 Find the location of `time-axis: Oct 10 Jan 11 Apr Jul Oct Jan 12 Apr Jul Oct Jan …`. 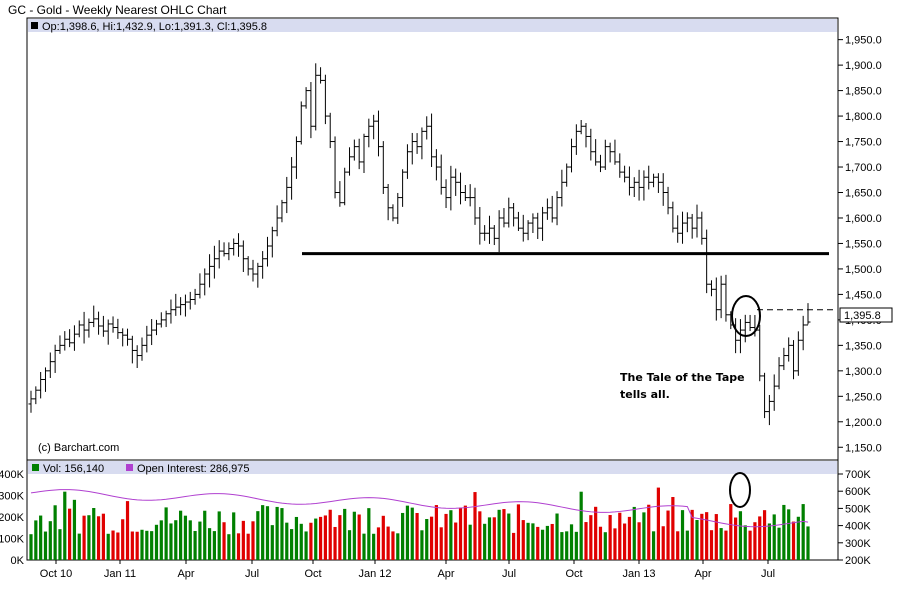

time-axis: Oct 10 Jan 11 Apr Jul Oct Jan 12 Apr Jul Oct Jan … is located at coordinates (407, 570).